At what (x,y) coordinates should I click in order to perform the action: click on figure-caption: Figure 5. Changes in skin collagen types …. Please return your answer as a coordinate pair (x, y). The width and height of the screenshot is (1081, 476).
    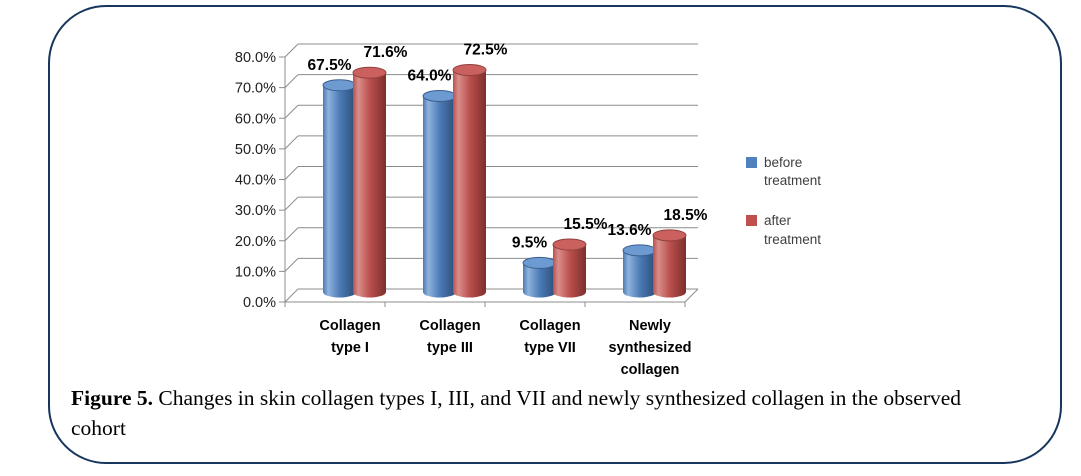
    Looking at the image, I should click on (546, 413).